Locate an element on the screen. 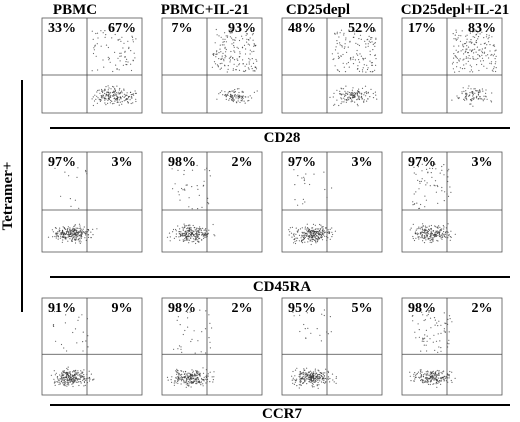 Image resolution: width=520 pixels, height=422 pixels. dot-plot: 98% 2% is located at coordinates (212, 346).